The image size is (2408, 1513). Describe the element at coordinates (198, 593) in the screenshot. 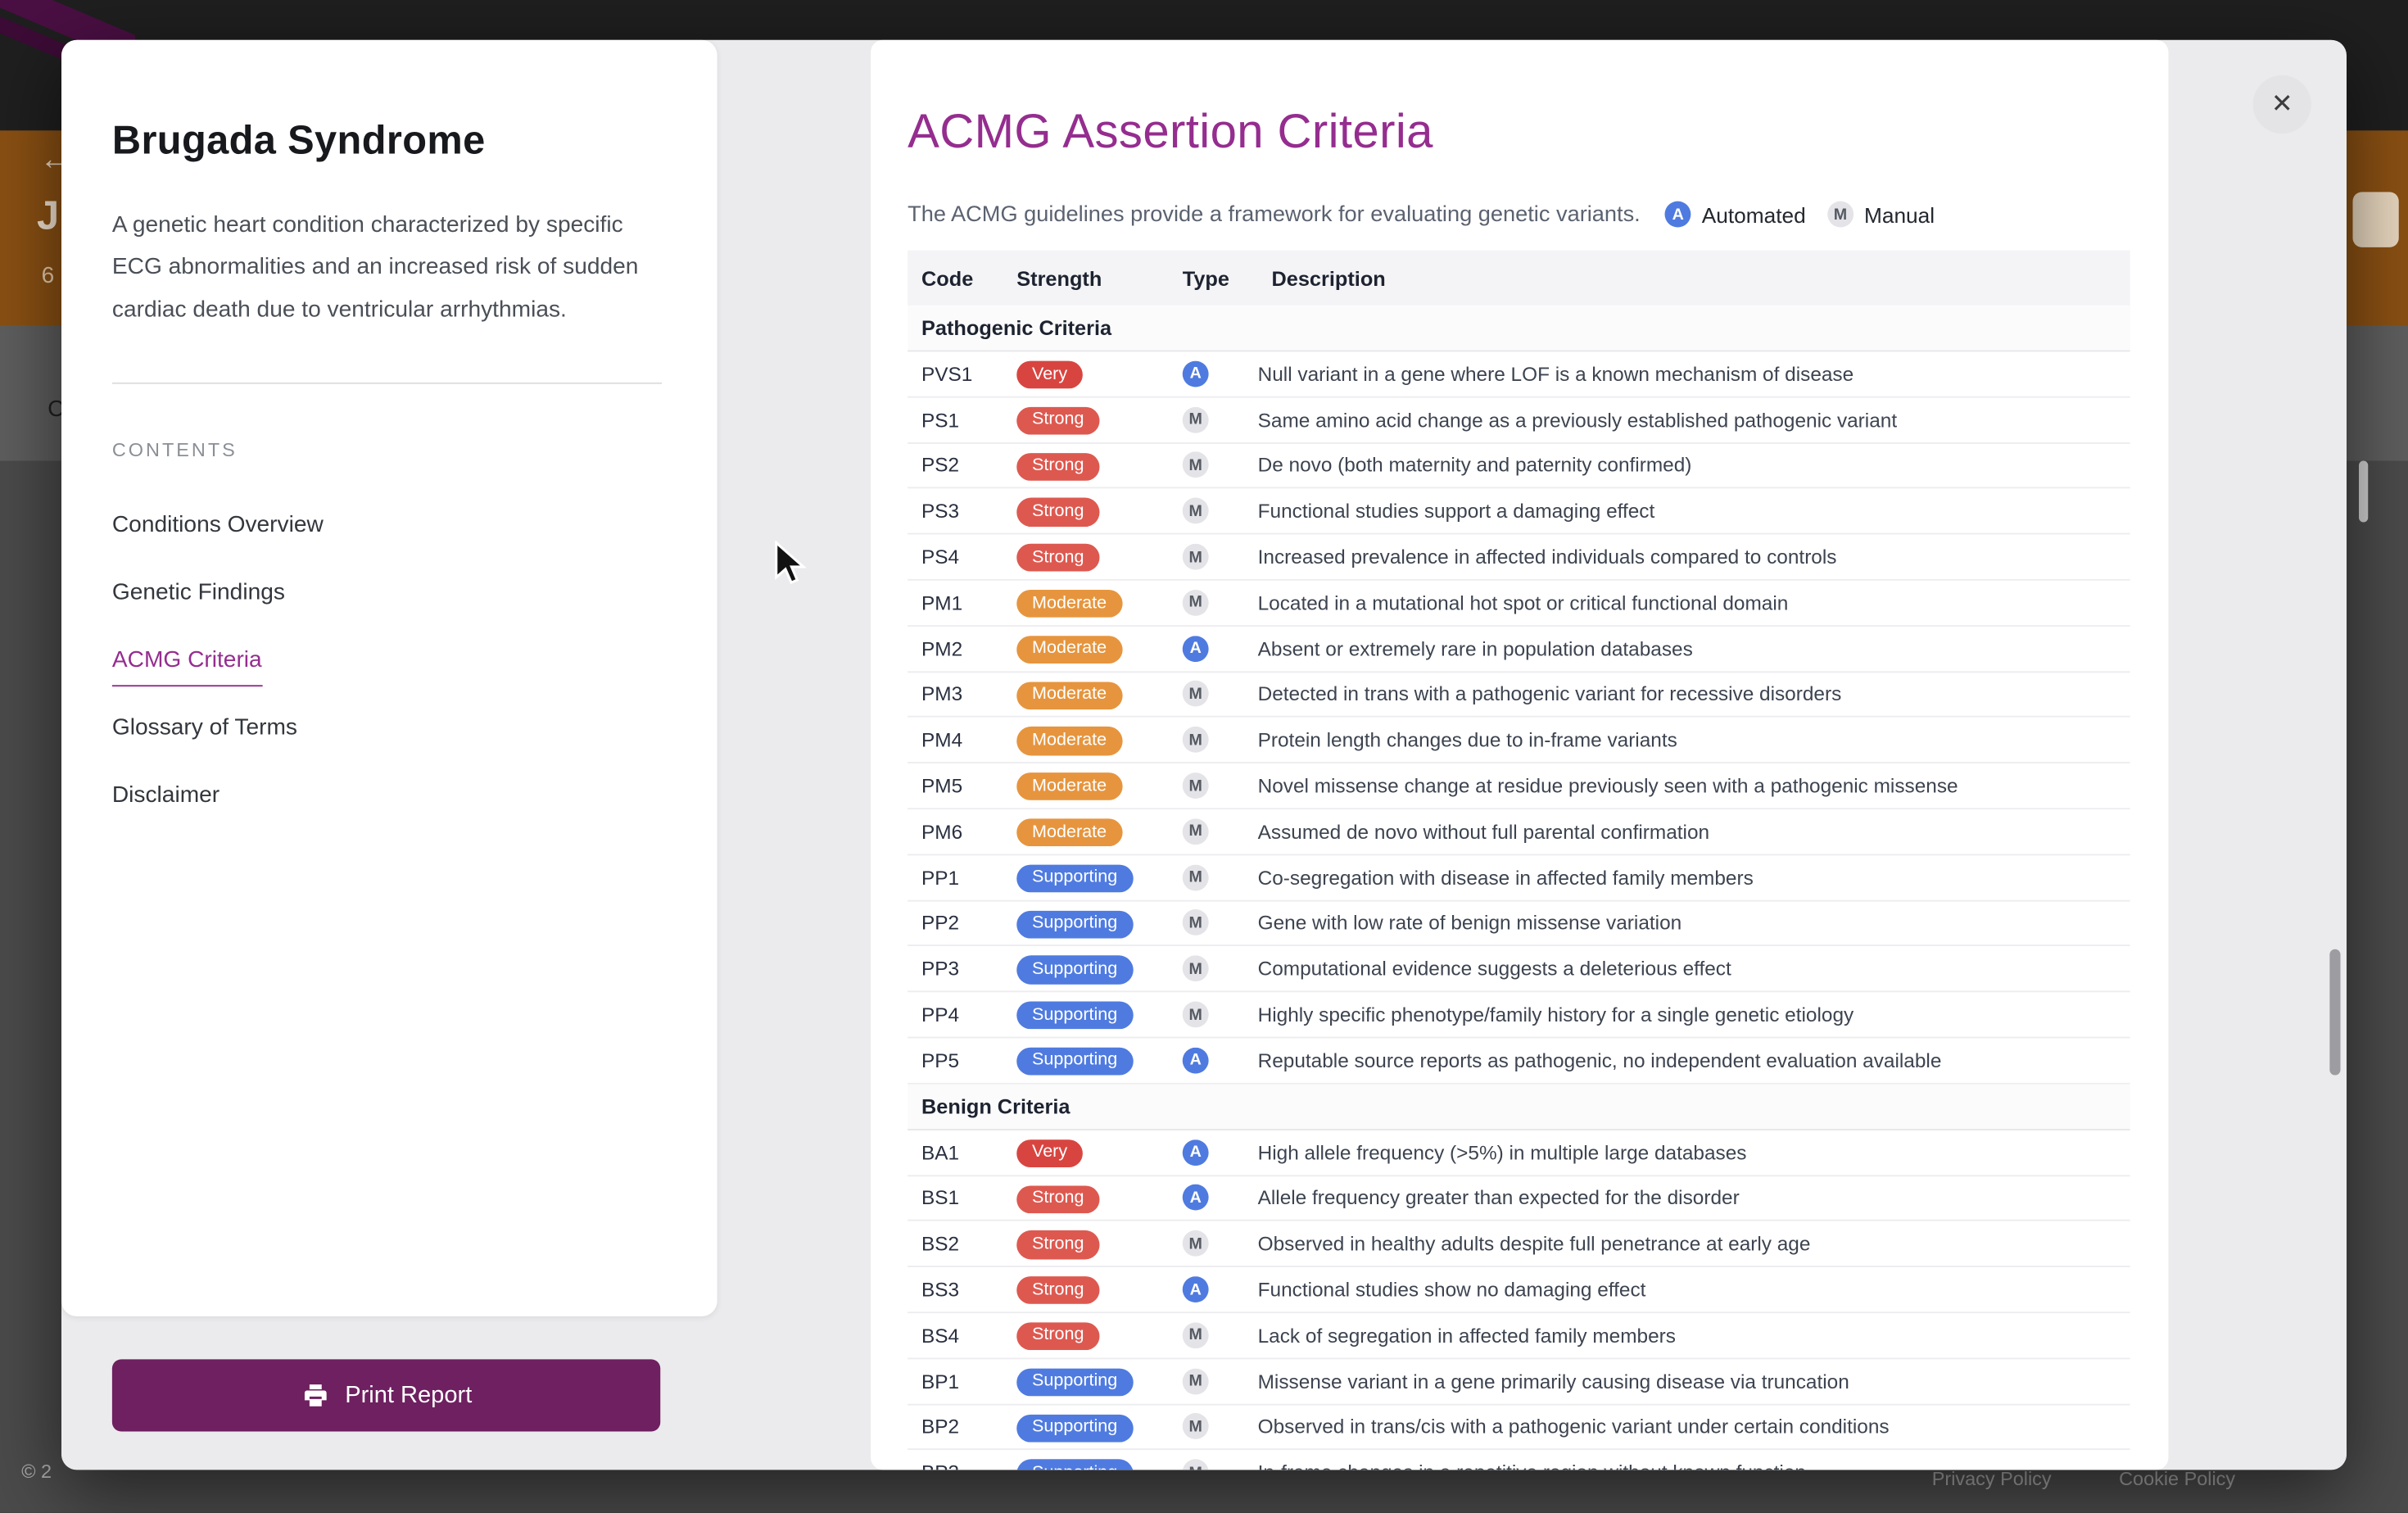

I see `toc-item-genetic-findings: Genetic Findings` at that location.